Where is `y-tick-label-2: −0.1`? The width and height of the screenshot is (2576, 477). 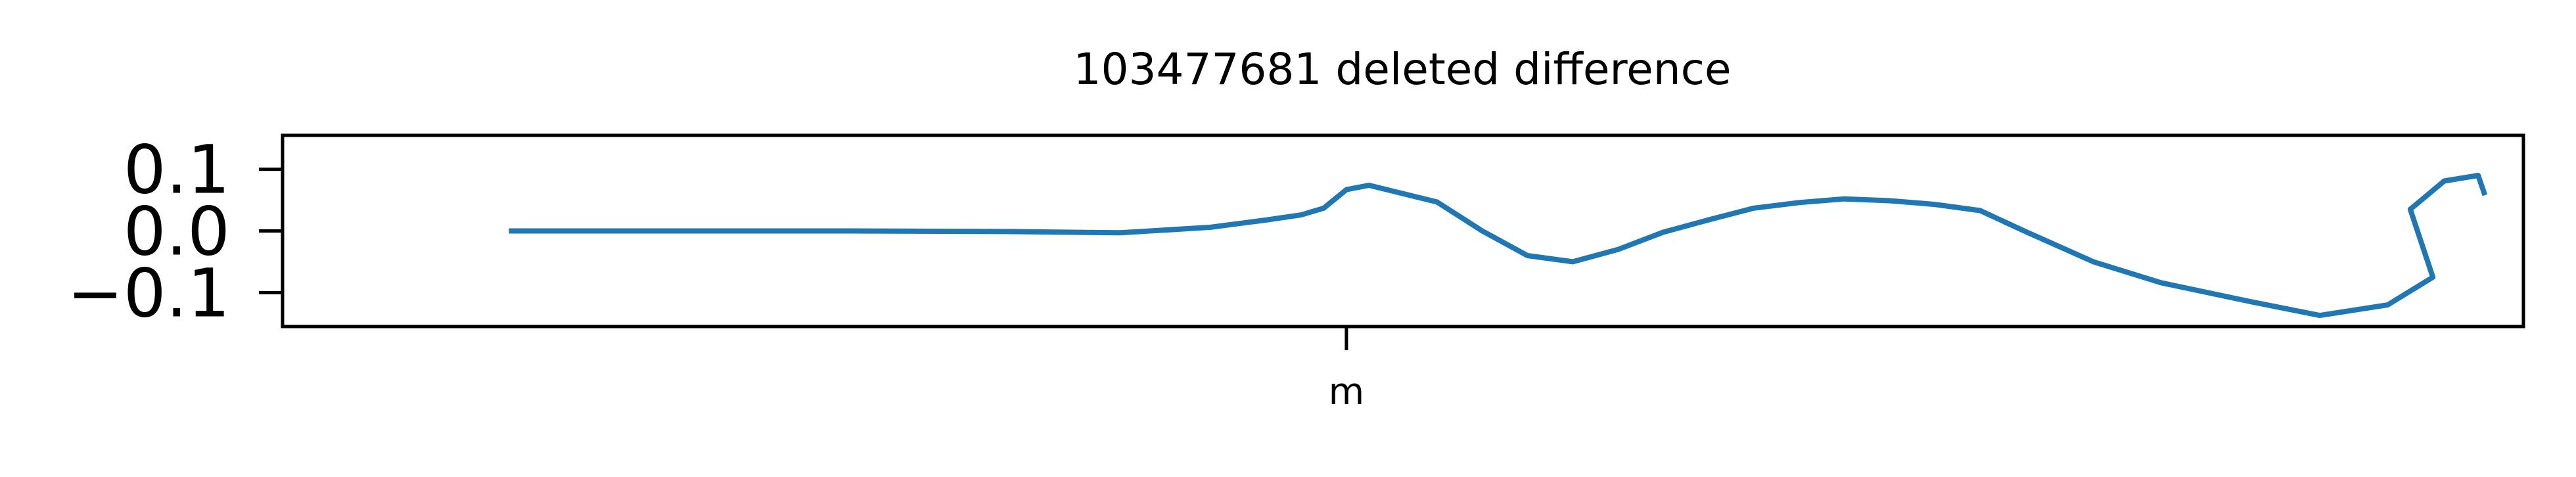 y-tick-label-2: −0.1 is located at coordinates (148, 293).